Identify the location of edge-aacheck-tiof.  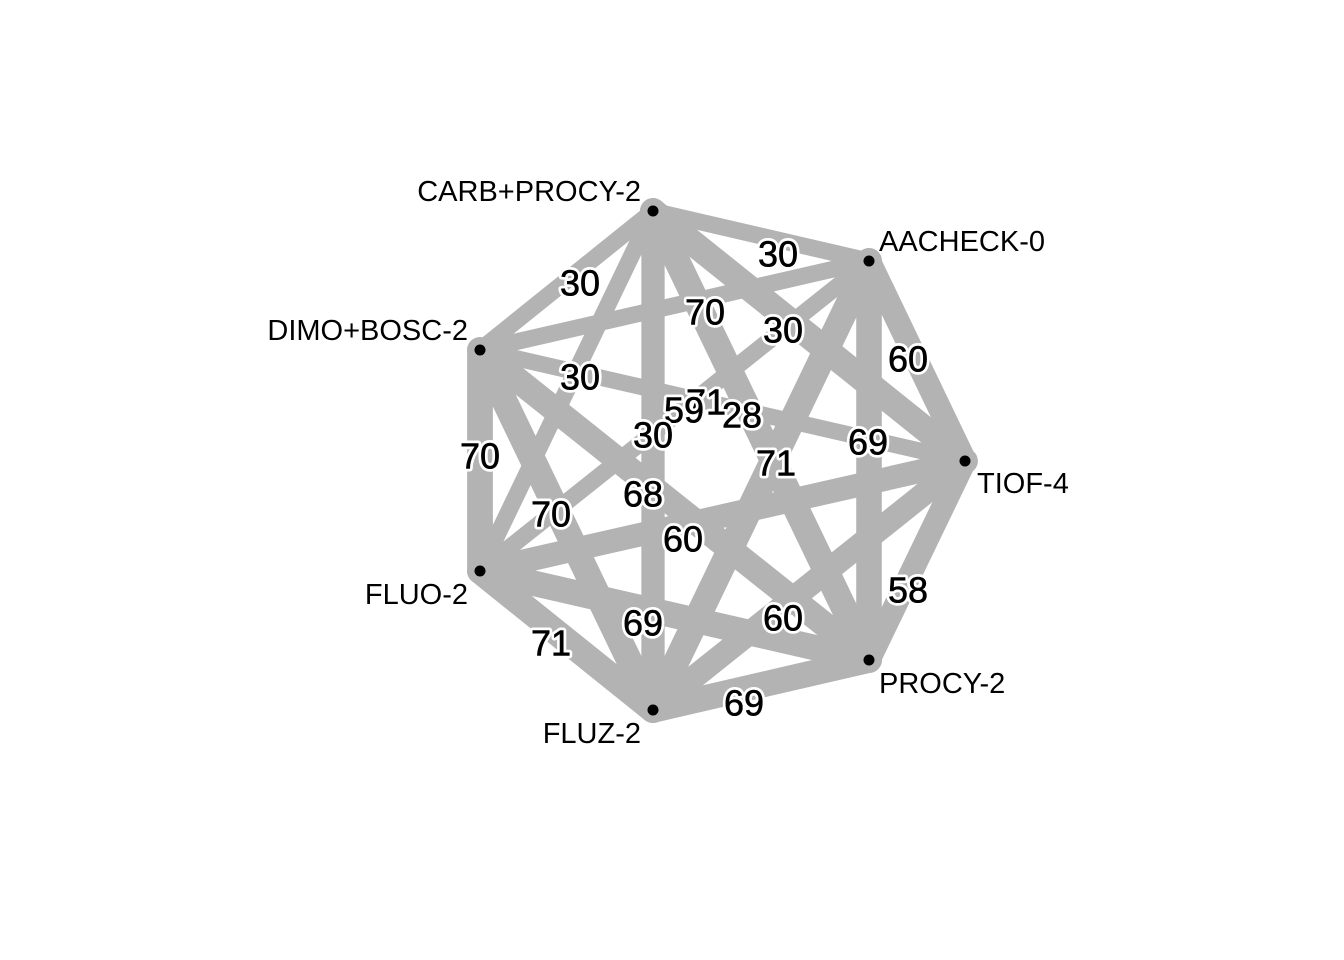
(917, 361).